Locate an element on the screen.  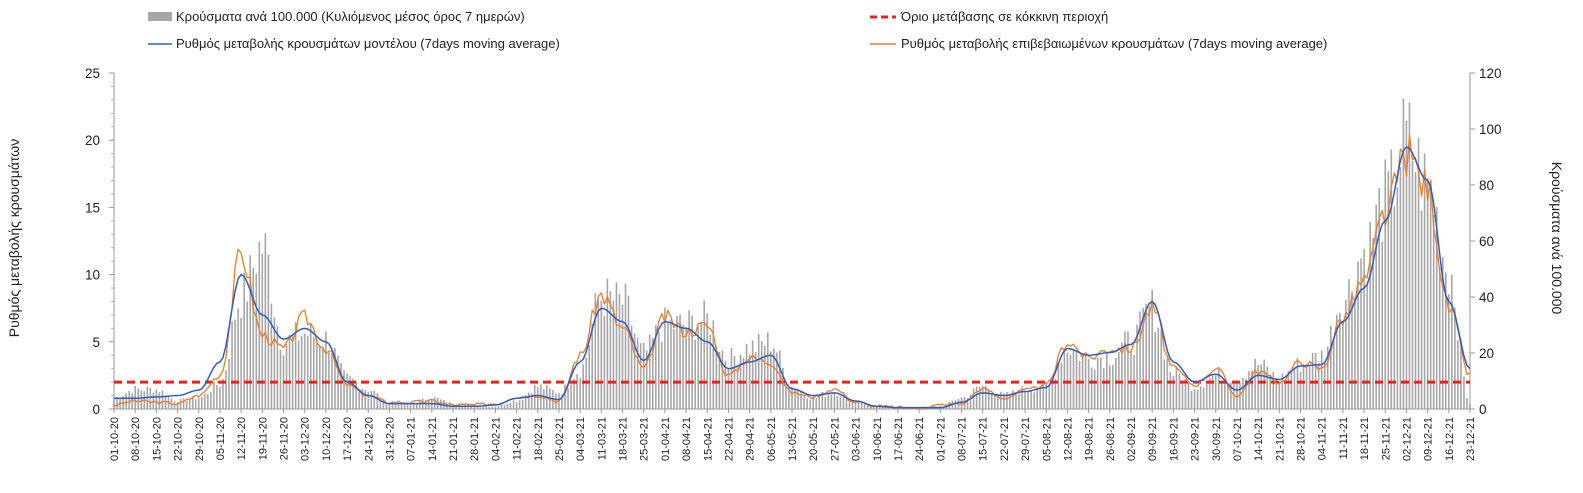
y-left-ticks: 0 5 10 15 20 25 is located at coordinates (99, 241).